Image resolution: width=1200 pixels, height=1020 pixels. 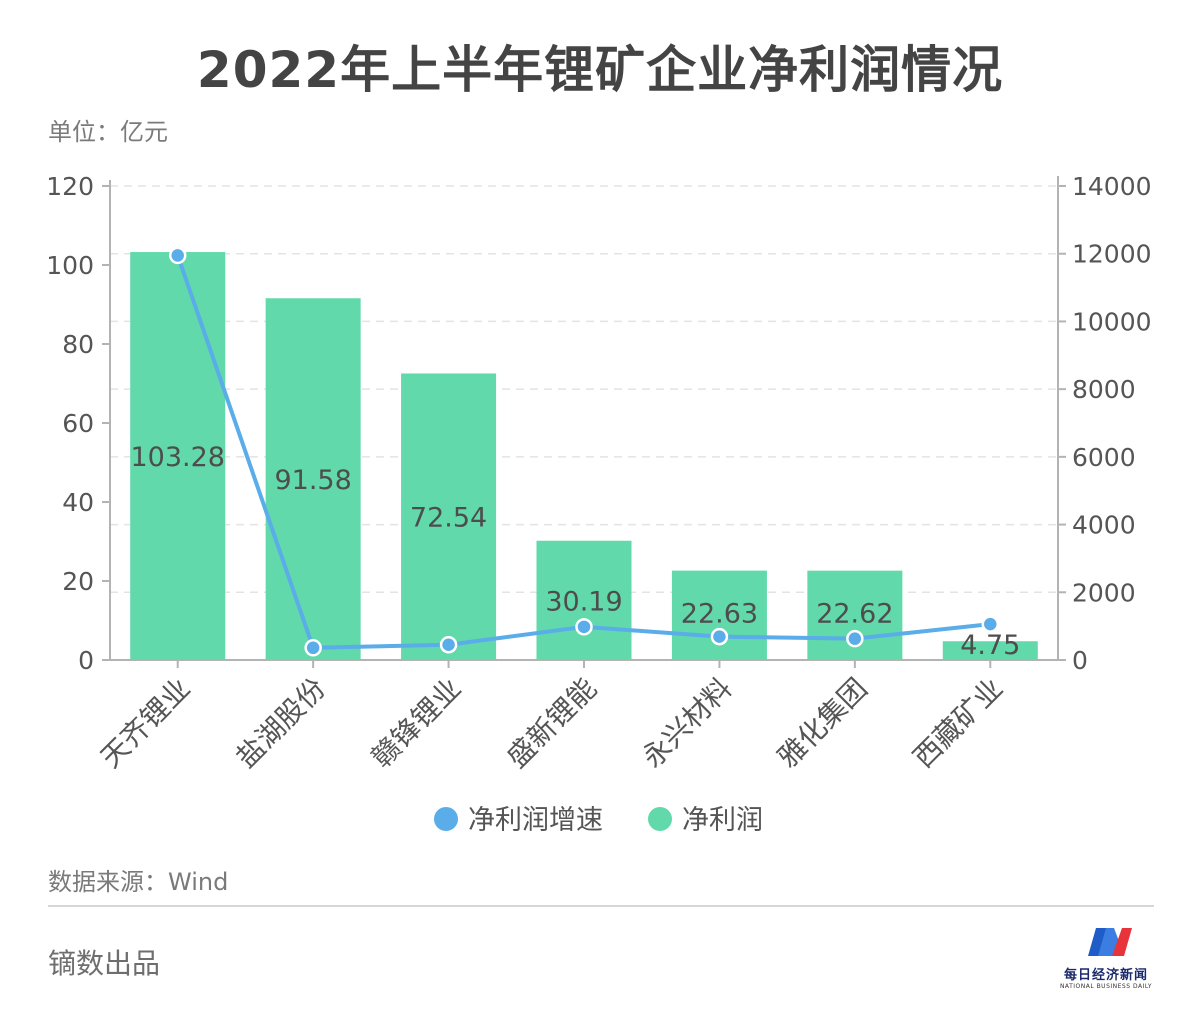 I want to click on x-tick-label: 盛新锂能, so click(x=551, y=723).